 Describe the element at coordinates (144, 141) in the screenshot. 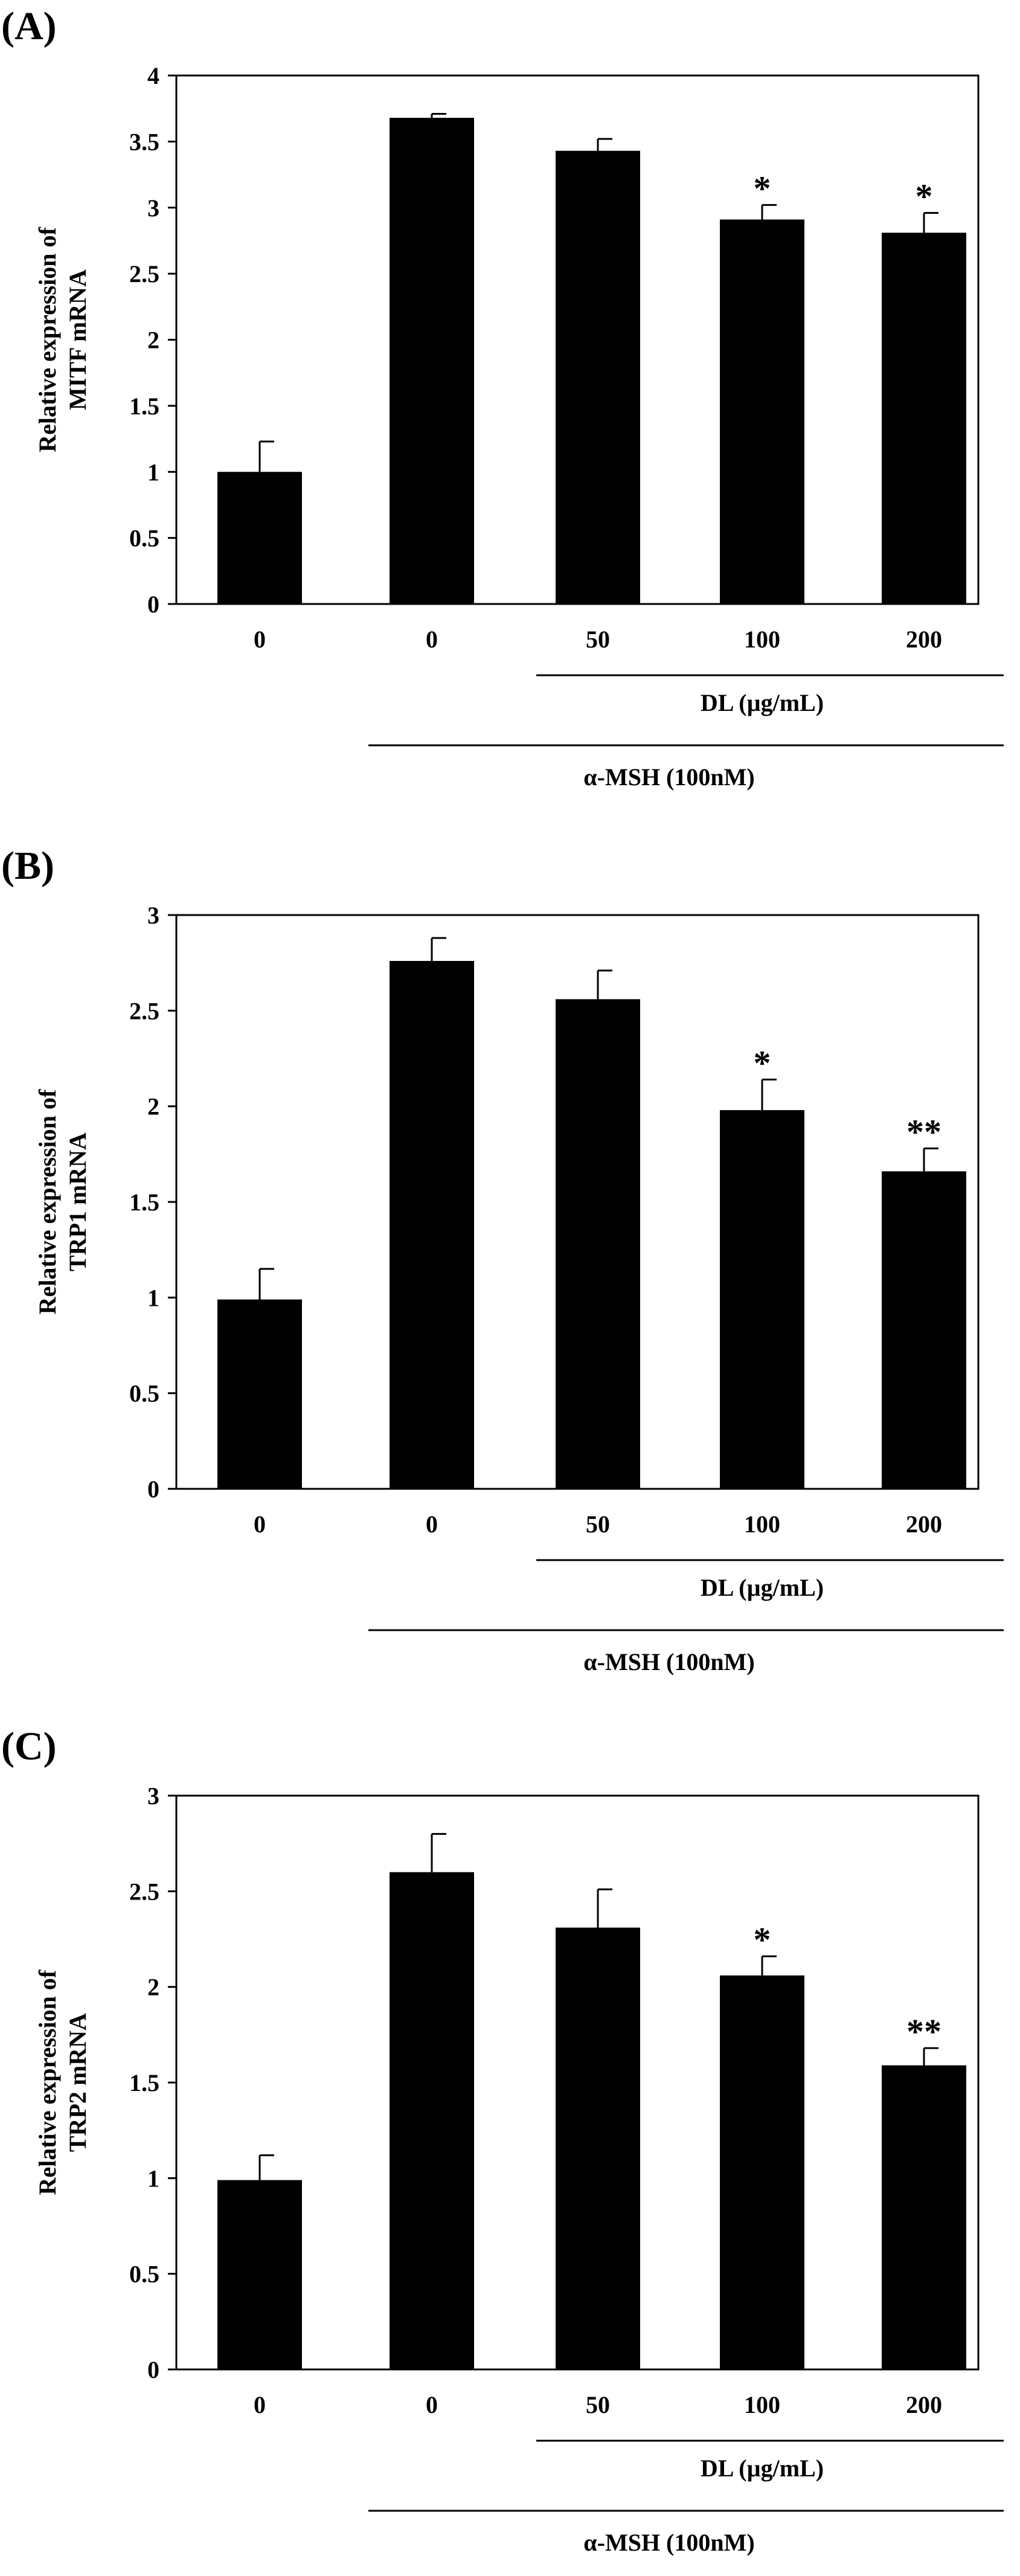

I see `y-tick-label: 3.5` at that location.